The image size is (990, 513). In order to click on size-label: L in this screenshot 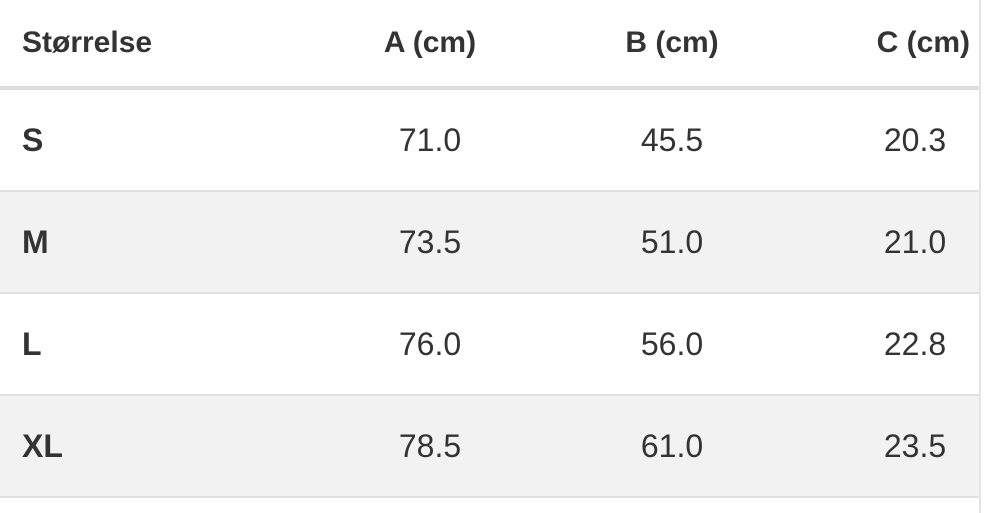, I will do `click(32, 343)`.